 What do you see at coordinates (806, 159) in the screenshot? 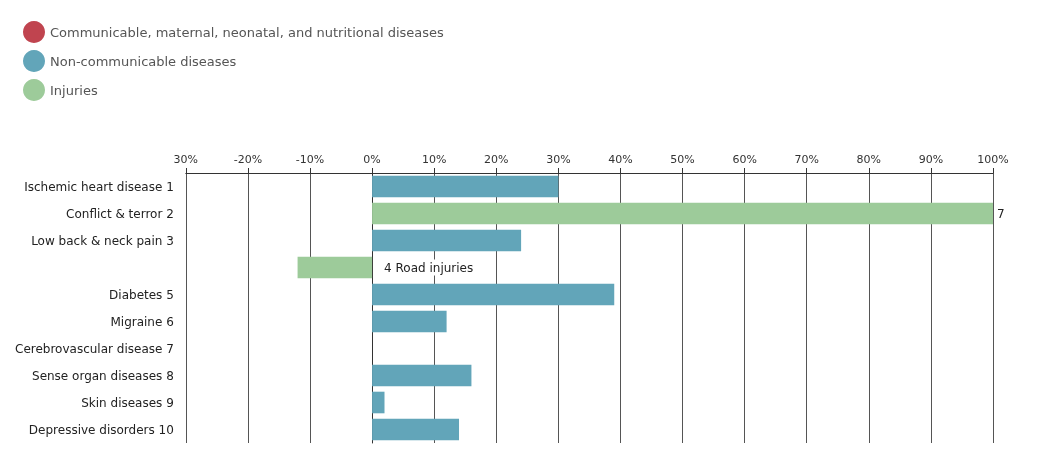
I see `x-tick-label: 70%` at bounding box center [806, 159].